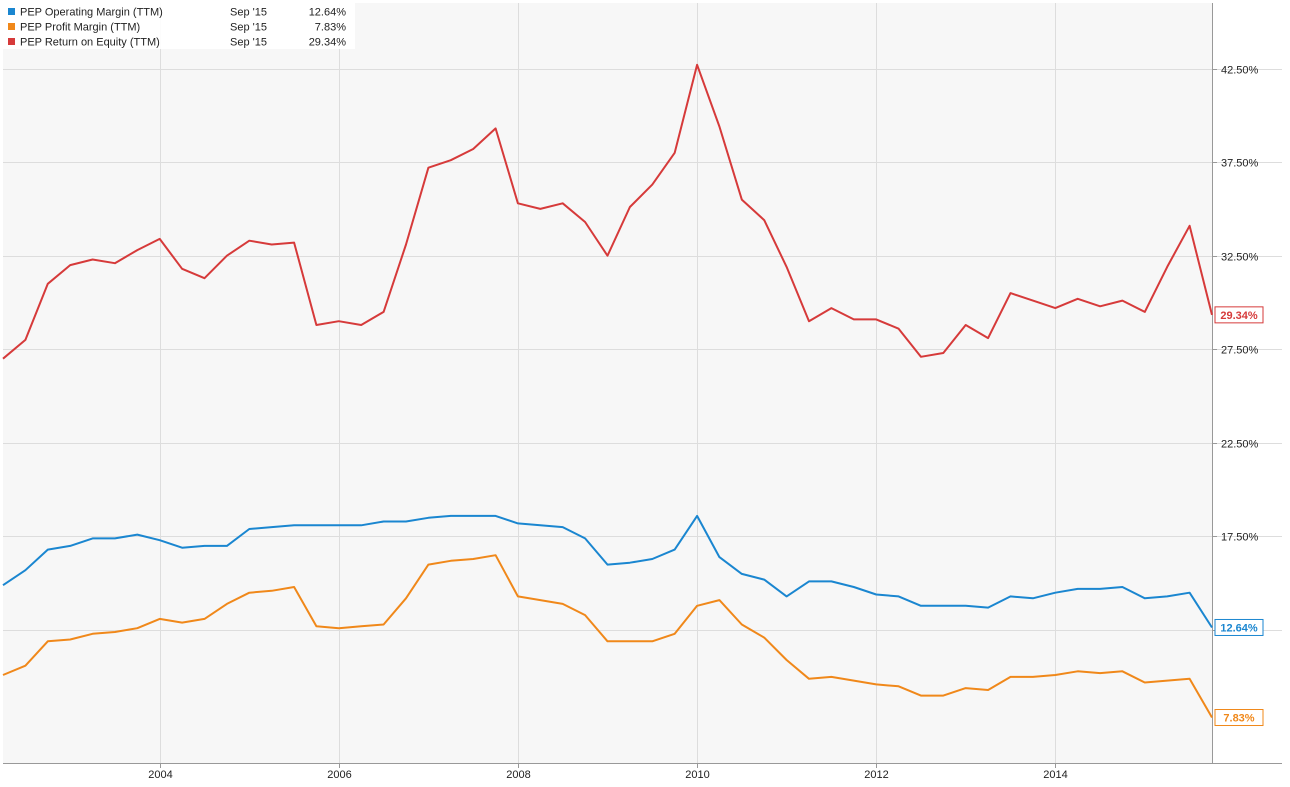 This screenshot has height=787, width=1290. I want to click on x-tick-label: 2014, so click(1055, 775).